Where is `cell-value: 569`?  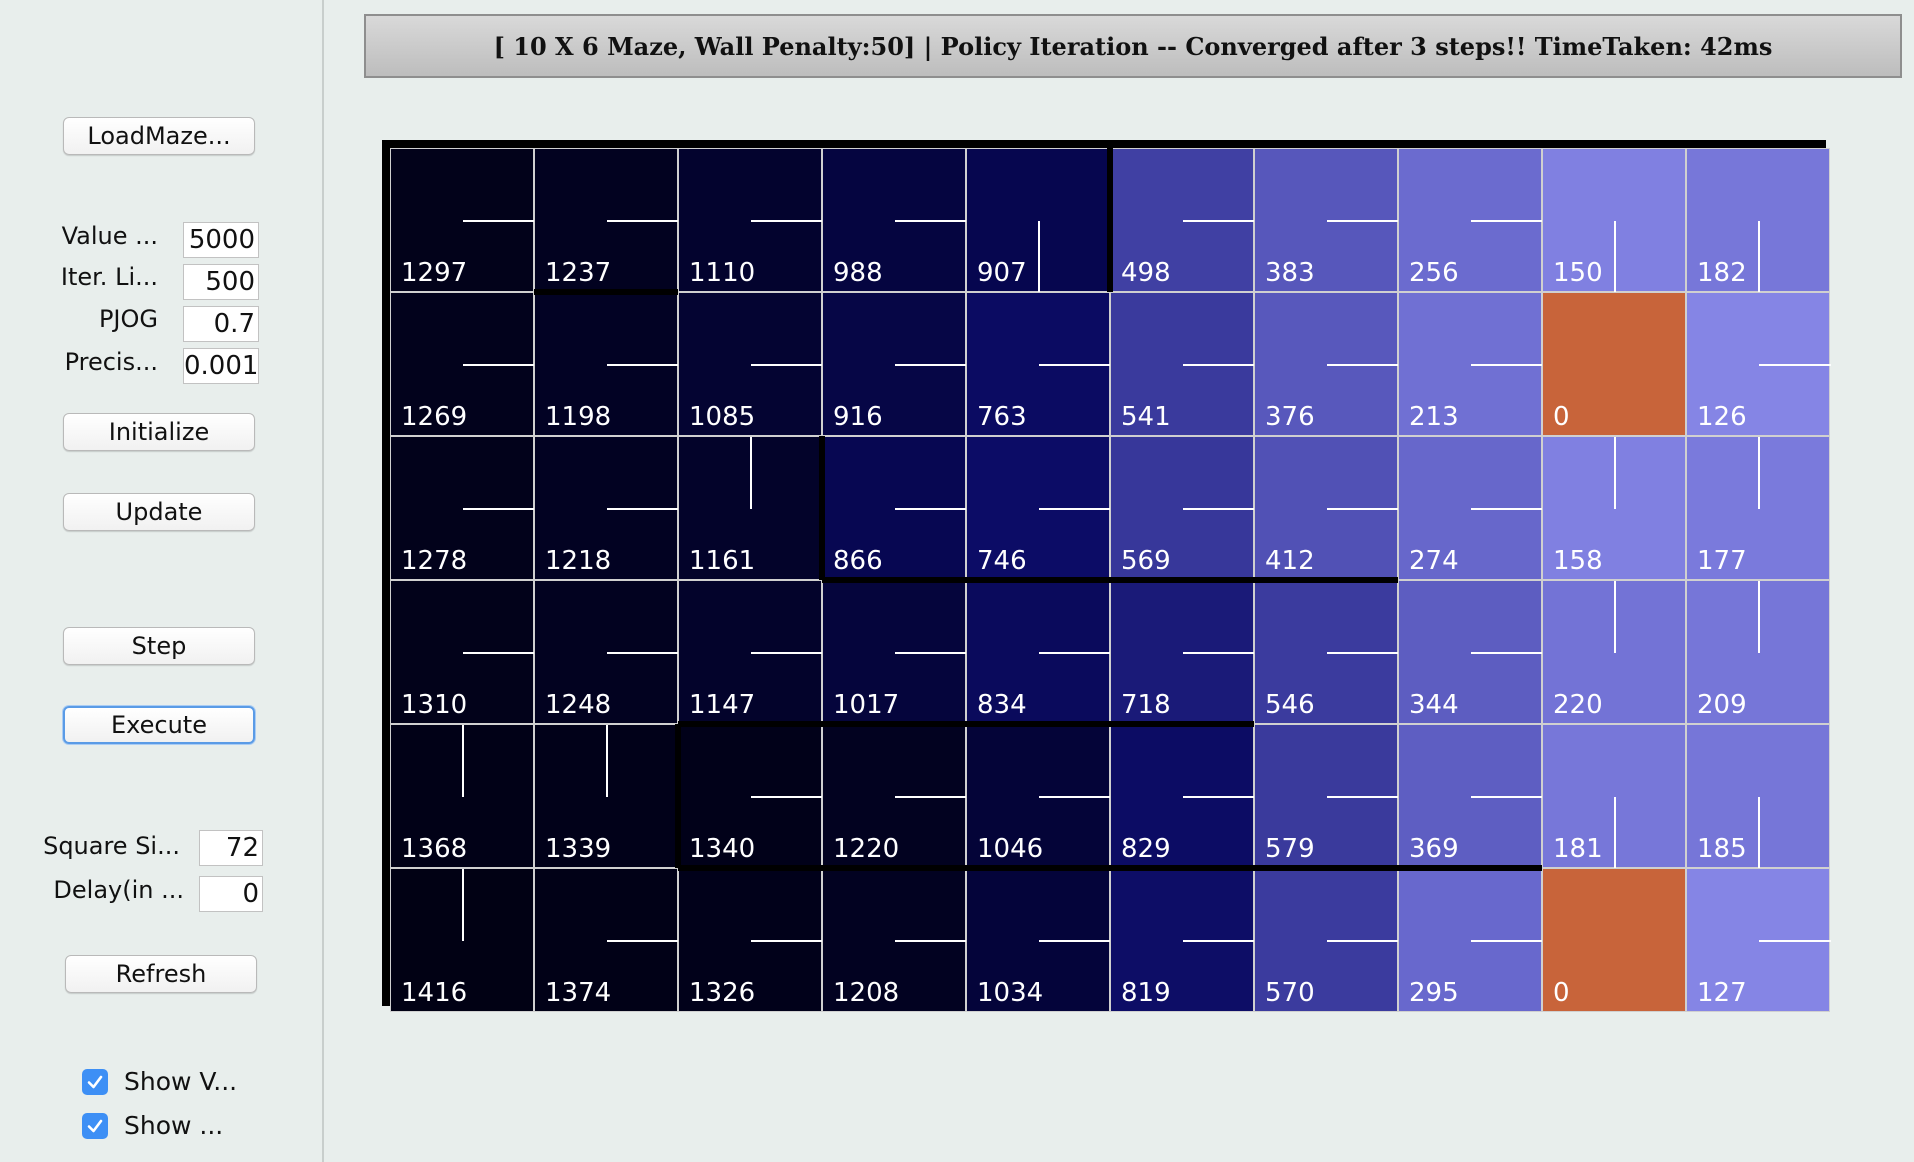
cell-value: 569 is located at coordinates (1146, 561).